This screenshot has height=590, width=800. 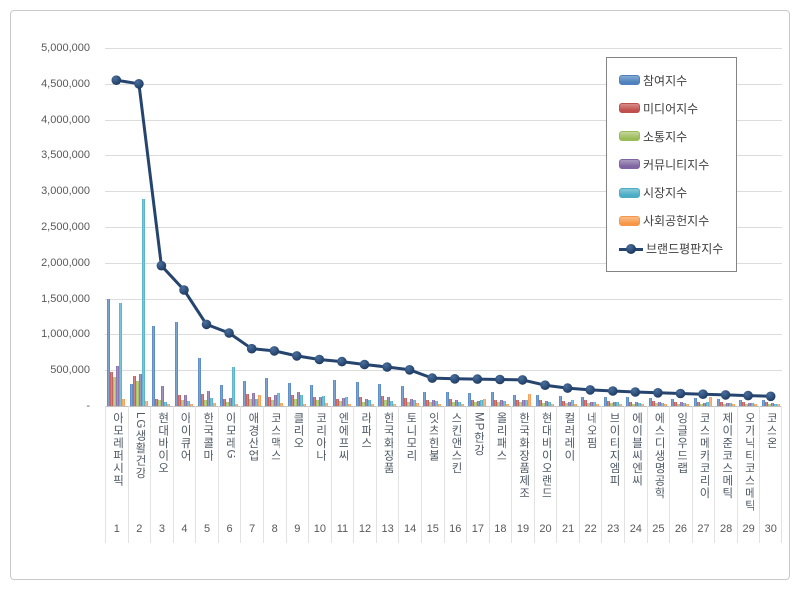 I want to click on x-category-label: 오가닉티코스메틱, so click(x=749, y=462).